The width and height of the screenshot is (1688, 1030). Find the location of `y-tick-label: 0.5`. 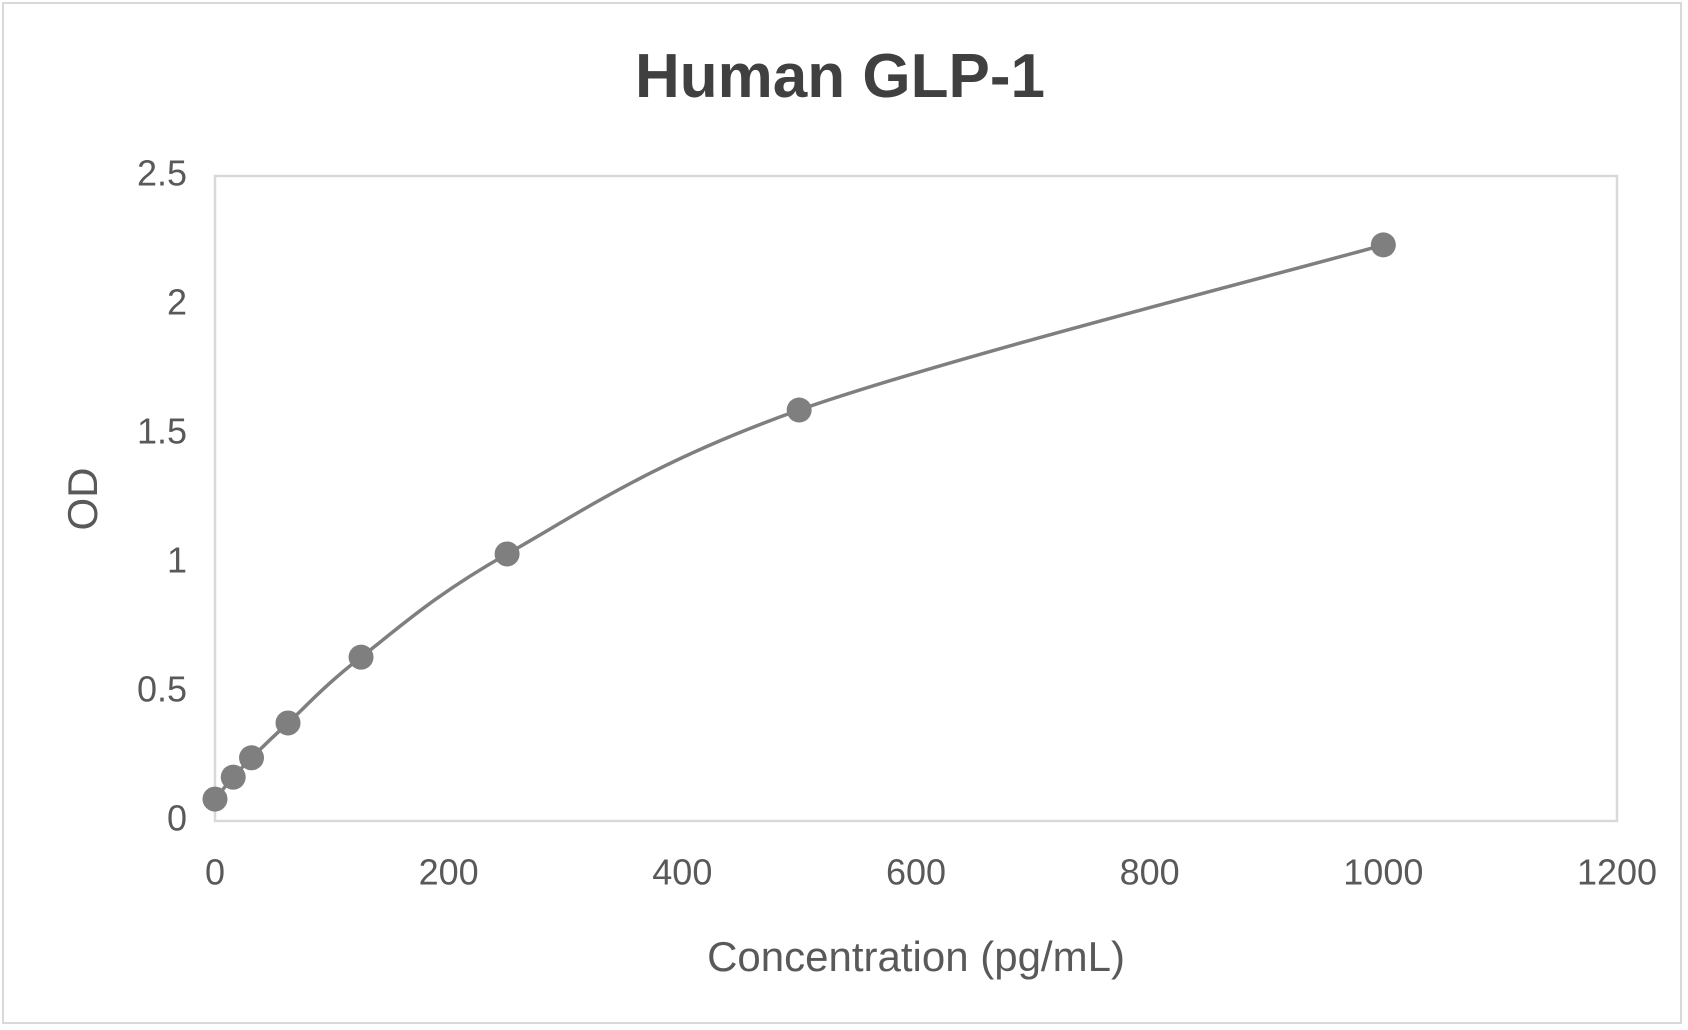

y-tick-label: 0.5 is located at coordinates (162, 689).